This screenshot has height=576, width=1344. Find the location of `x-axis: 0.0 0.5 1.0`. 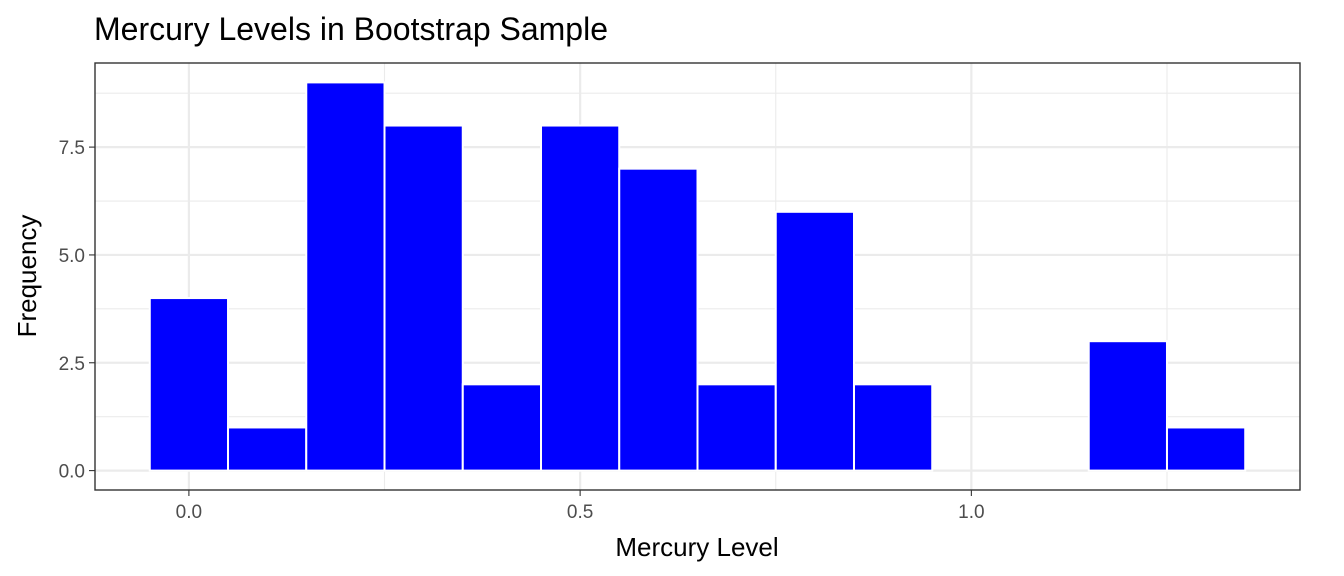

x-axis: 0.0 0.5 1.0 is located at coordinates (580, 506).